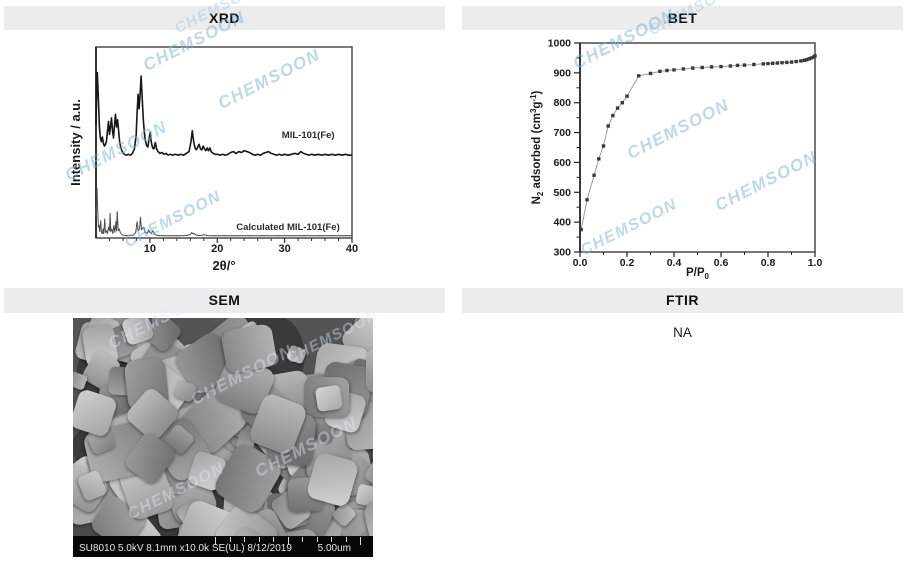 This screenshot has height=565, width=913. Describe the element at coordinates (562, 223) in the screenshot. I see `bet-y-tick-label: 400` at that location.